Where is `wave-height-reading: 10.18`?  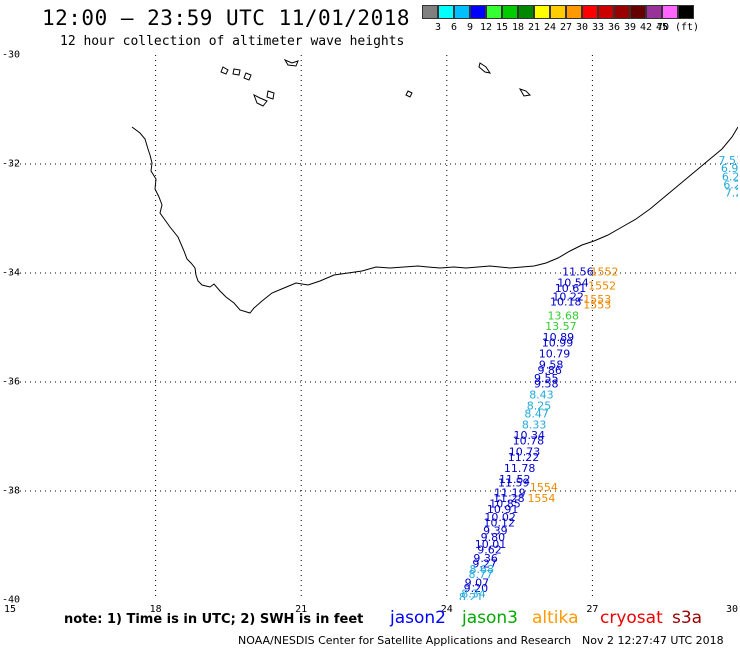
wave-height-reading: 10.18 is located at coordinates (566, 302).